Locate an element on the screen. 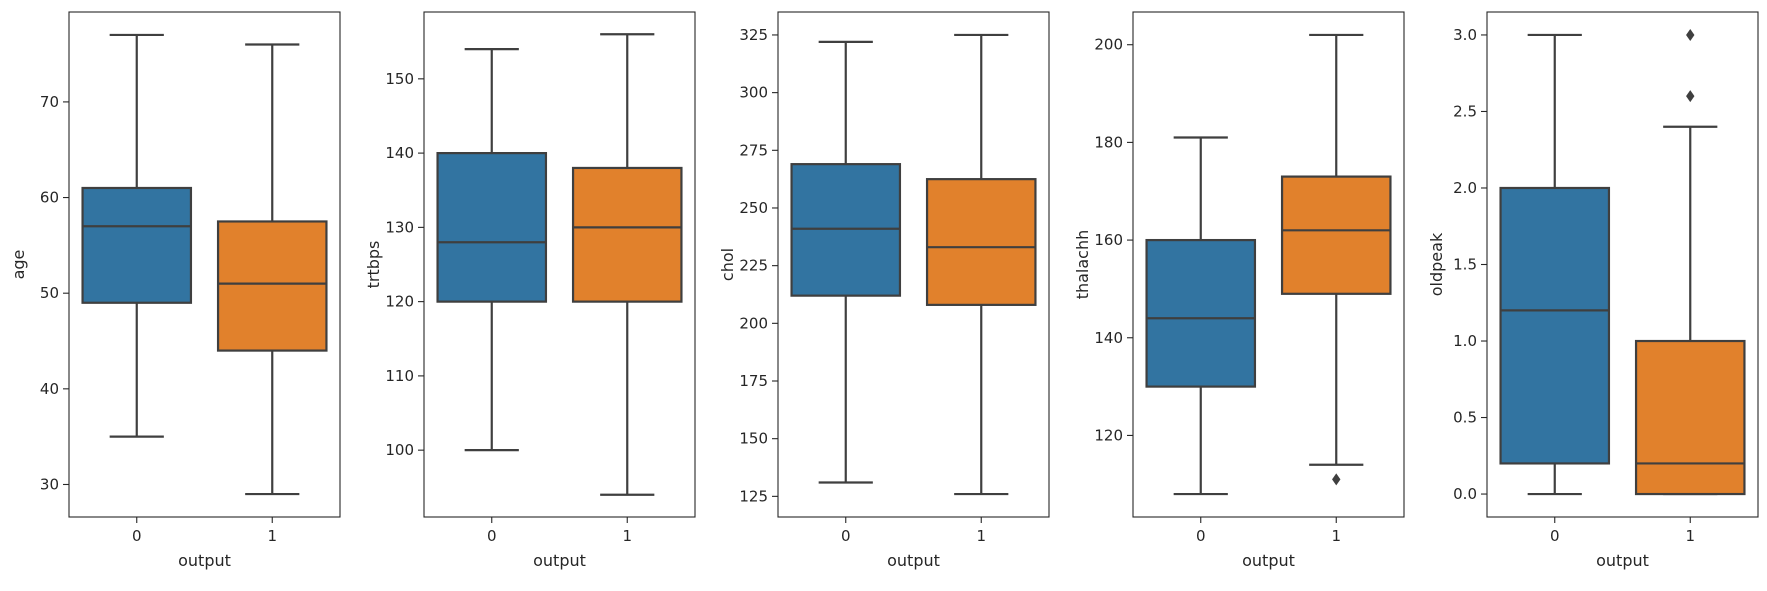 The height and width of the screenshot is (591, 1767). y-axis-label: age is located at coordinates (18, 265).